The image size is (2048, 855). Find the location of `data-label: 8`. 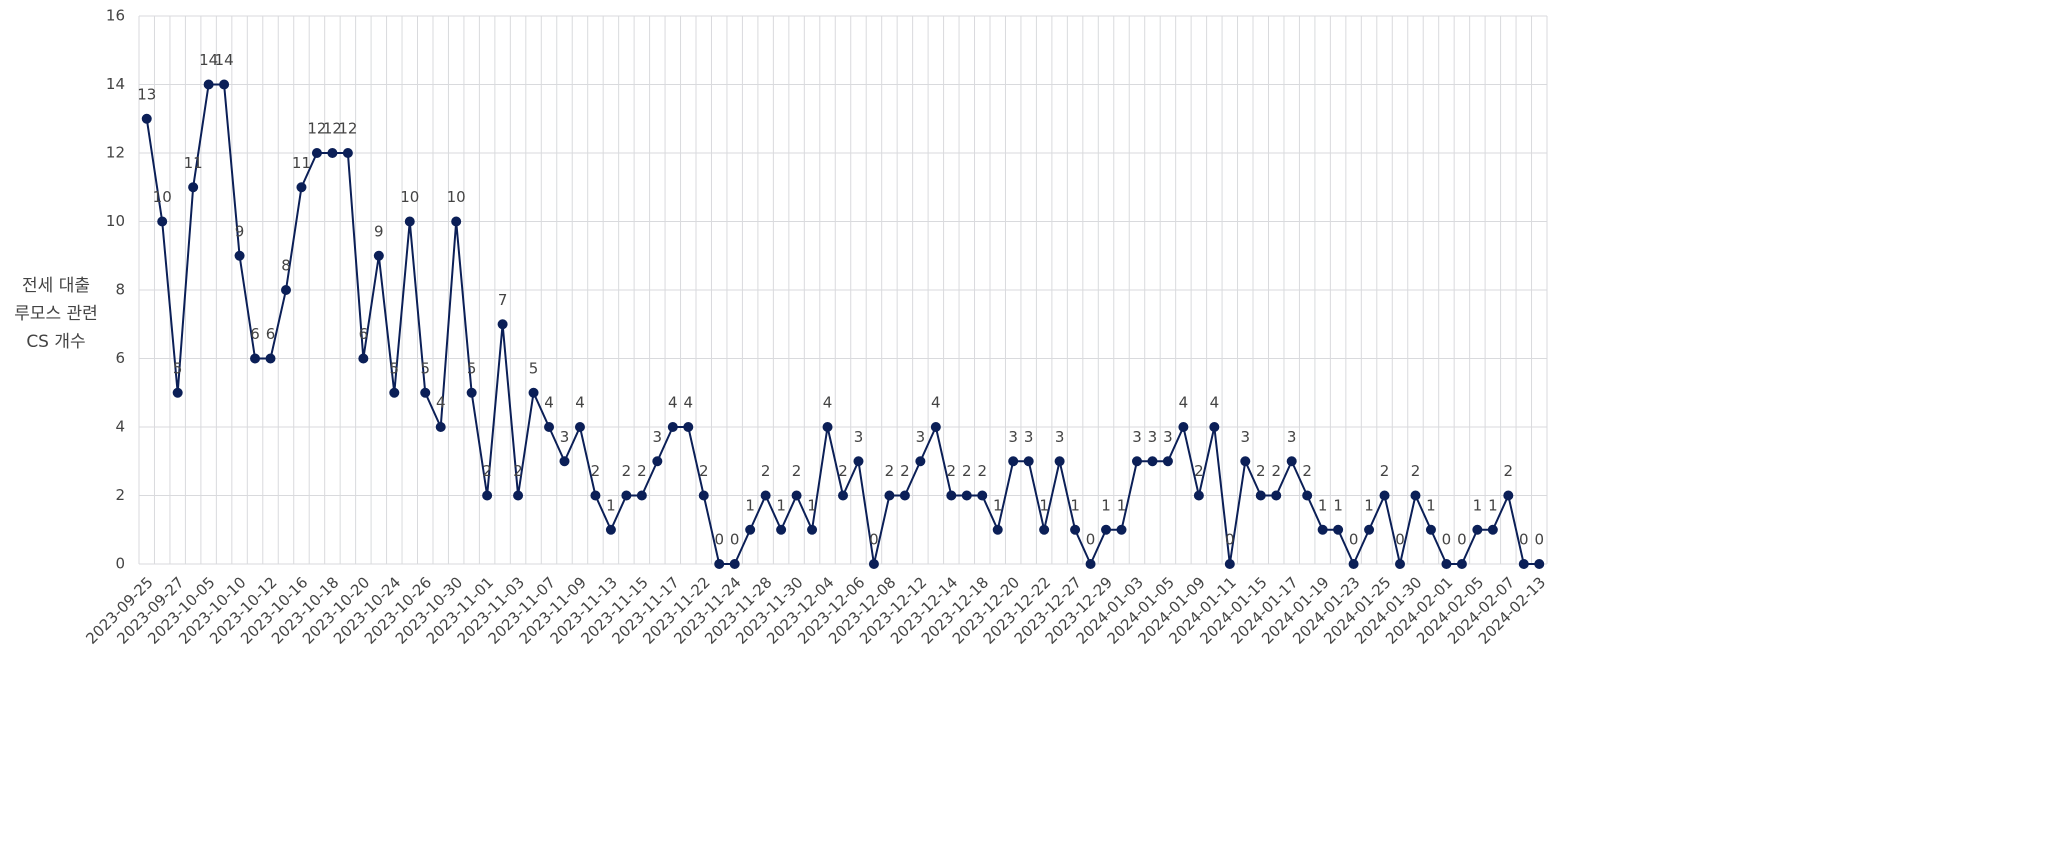

data-label: 8 is located at coordinates (286, 266).